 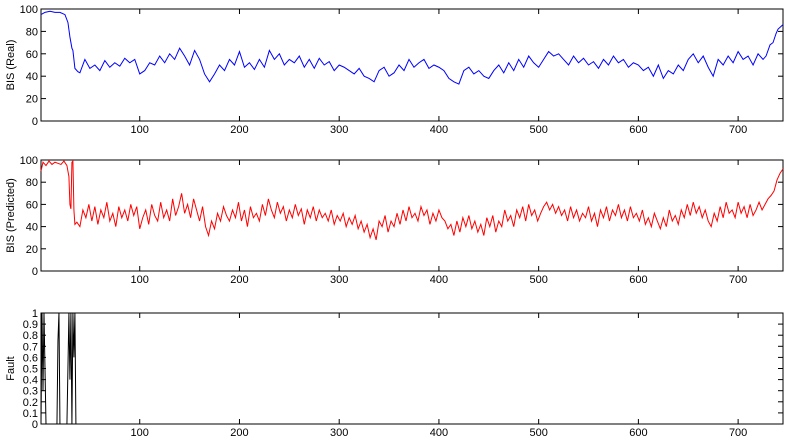 I want to click on y-tick-label: 0.4, so click(x=30, y=381).